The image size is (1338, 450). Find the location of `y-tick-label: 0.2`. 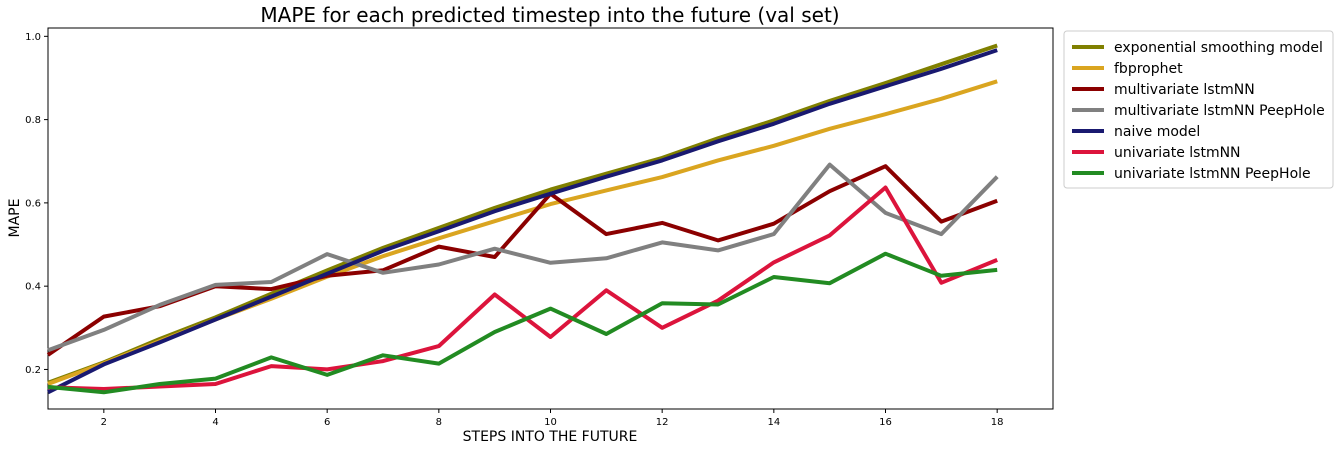

y-tick-label: 0.2 is located at coordinates (33, 370).